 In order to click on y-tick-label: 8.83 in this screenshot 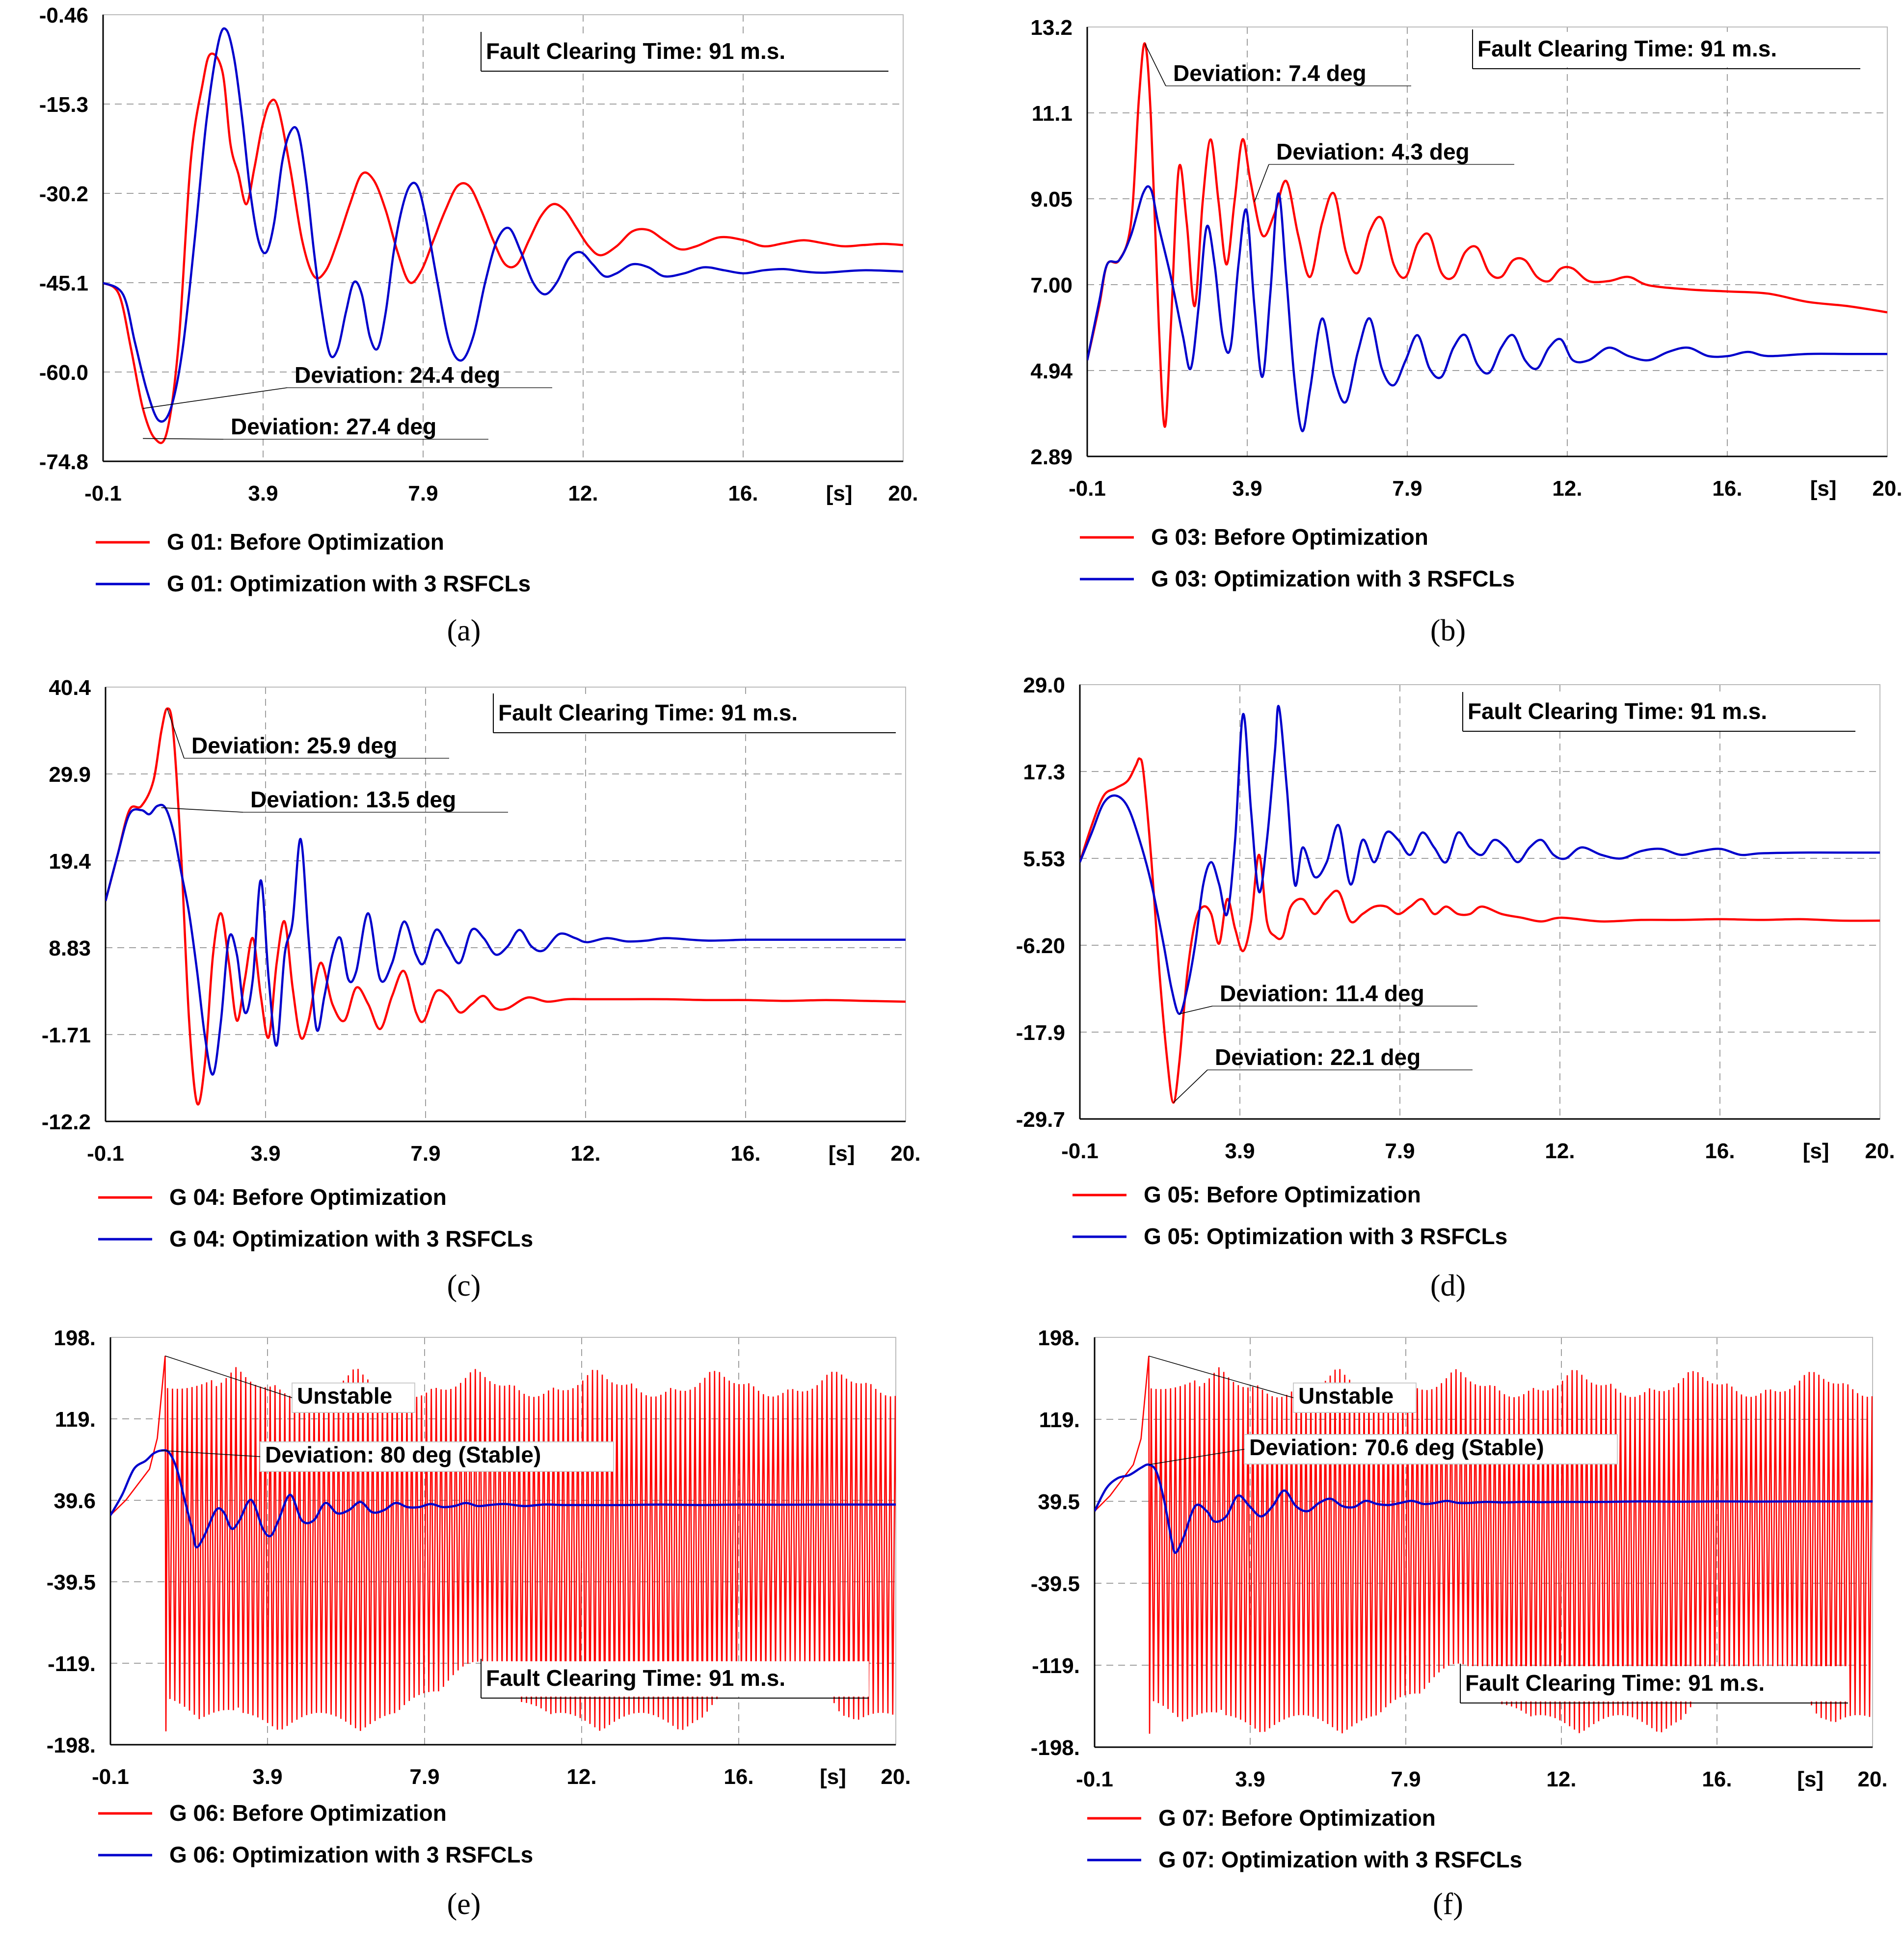, I will do `click(70, 948)`.